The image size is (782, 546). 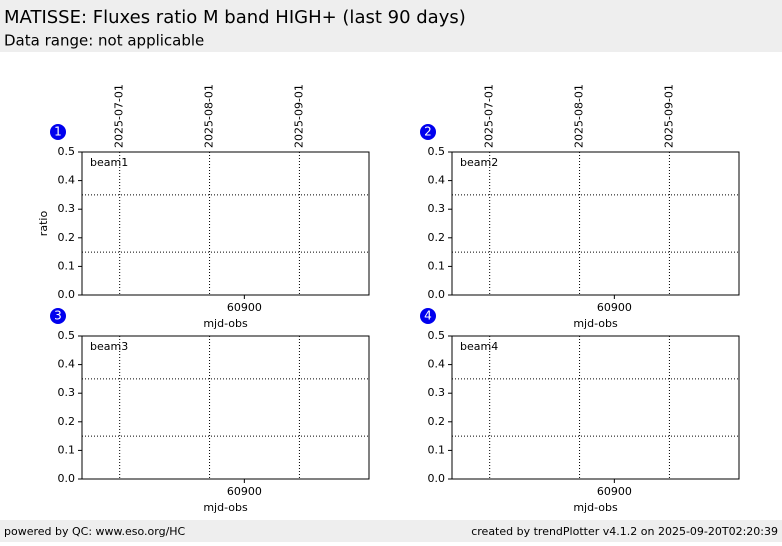 I want to click on panel-badge-label: 2, so click(x=428, y=132).